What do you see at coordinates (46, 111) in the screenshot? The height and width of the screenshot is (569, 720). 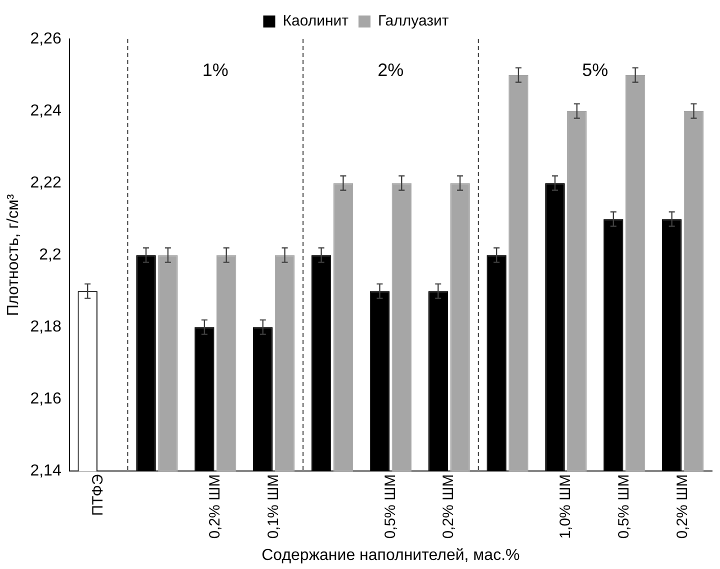 I see `y-tick-label: 2,24` at bounding box center [46, 111].